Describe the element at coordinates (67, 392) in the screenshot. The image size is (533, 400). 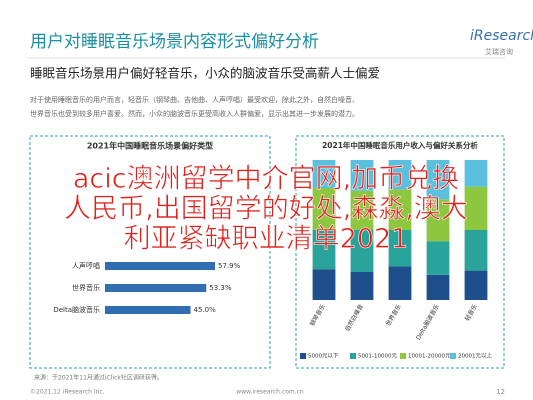
I see `copyright: ©2021.12 iResearch Inc.` at that location.